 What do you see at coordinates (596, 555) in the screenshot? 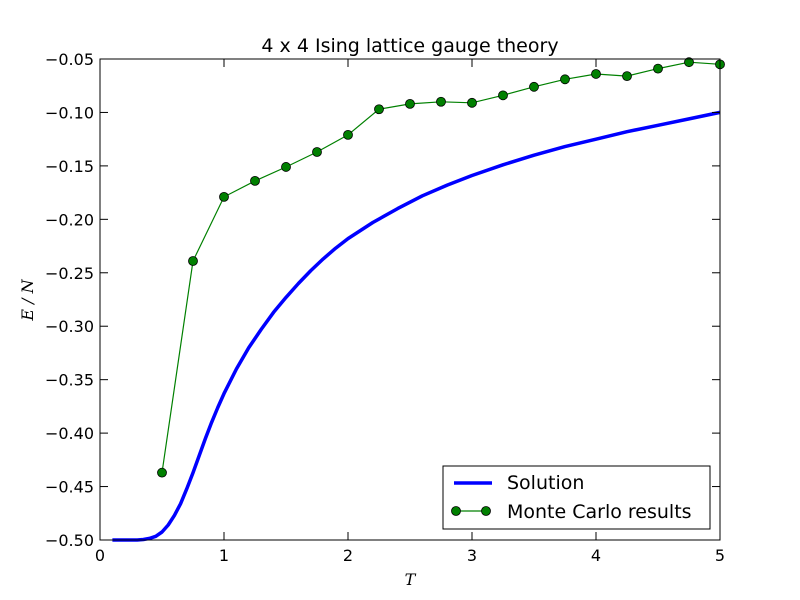
I see `x-tick-label: 4` at bounding box center [596, 555].